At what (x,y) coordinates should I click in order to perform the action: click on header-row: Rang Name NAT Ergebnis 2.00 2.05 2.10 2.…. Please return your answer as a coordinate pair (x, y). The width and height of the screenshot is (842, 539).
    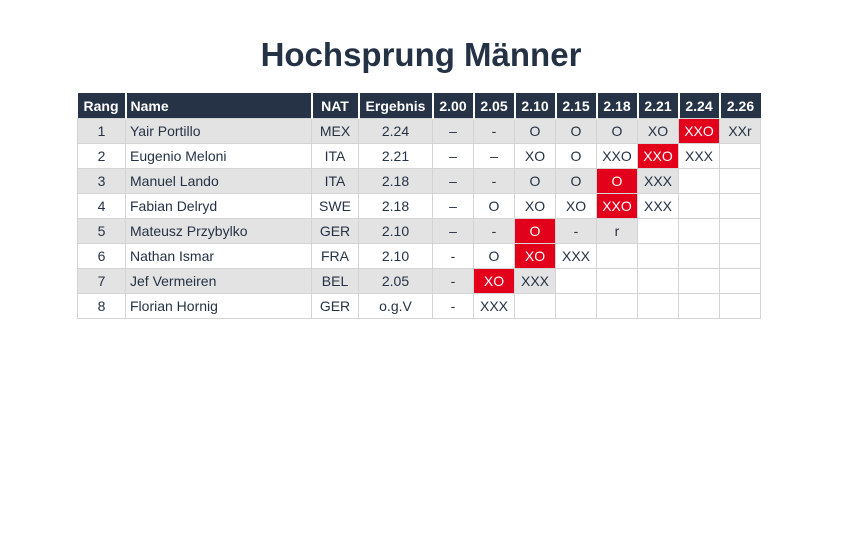
    Looking at the image, I should click on (419, 106).